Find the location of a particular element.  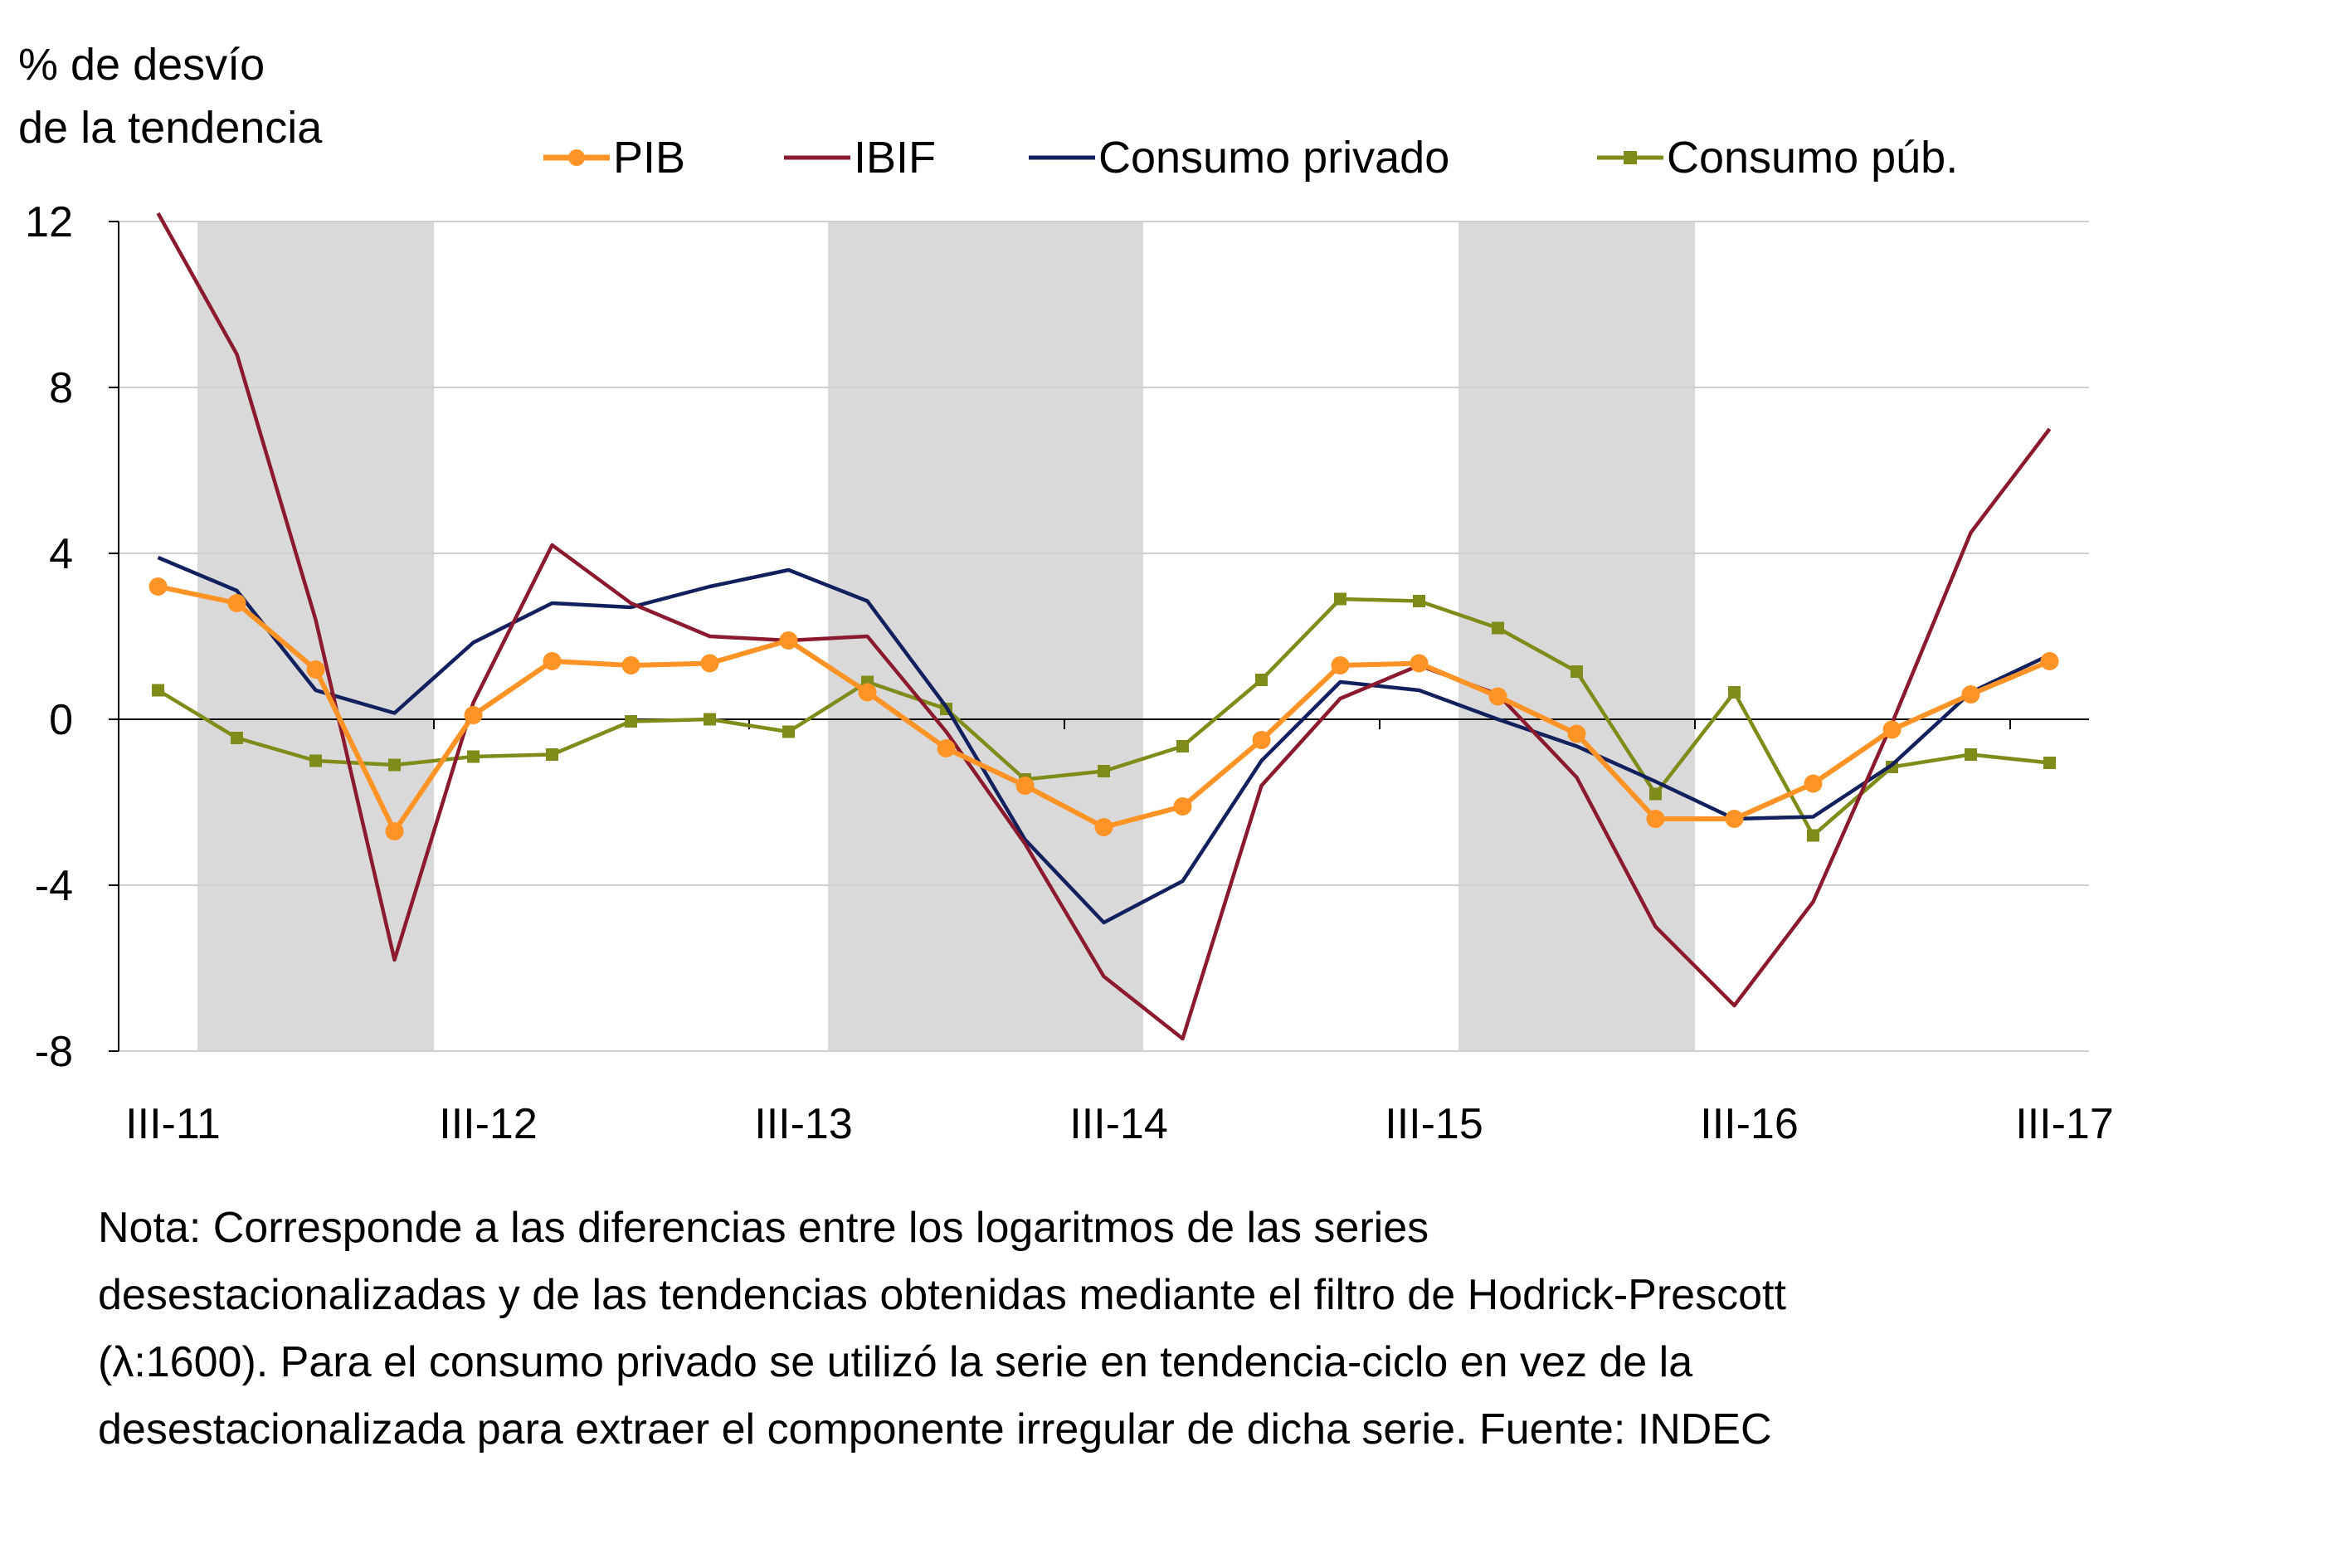

y-axis-label: % de desvío de la tendencia is located at coordinates (170, 96).